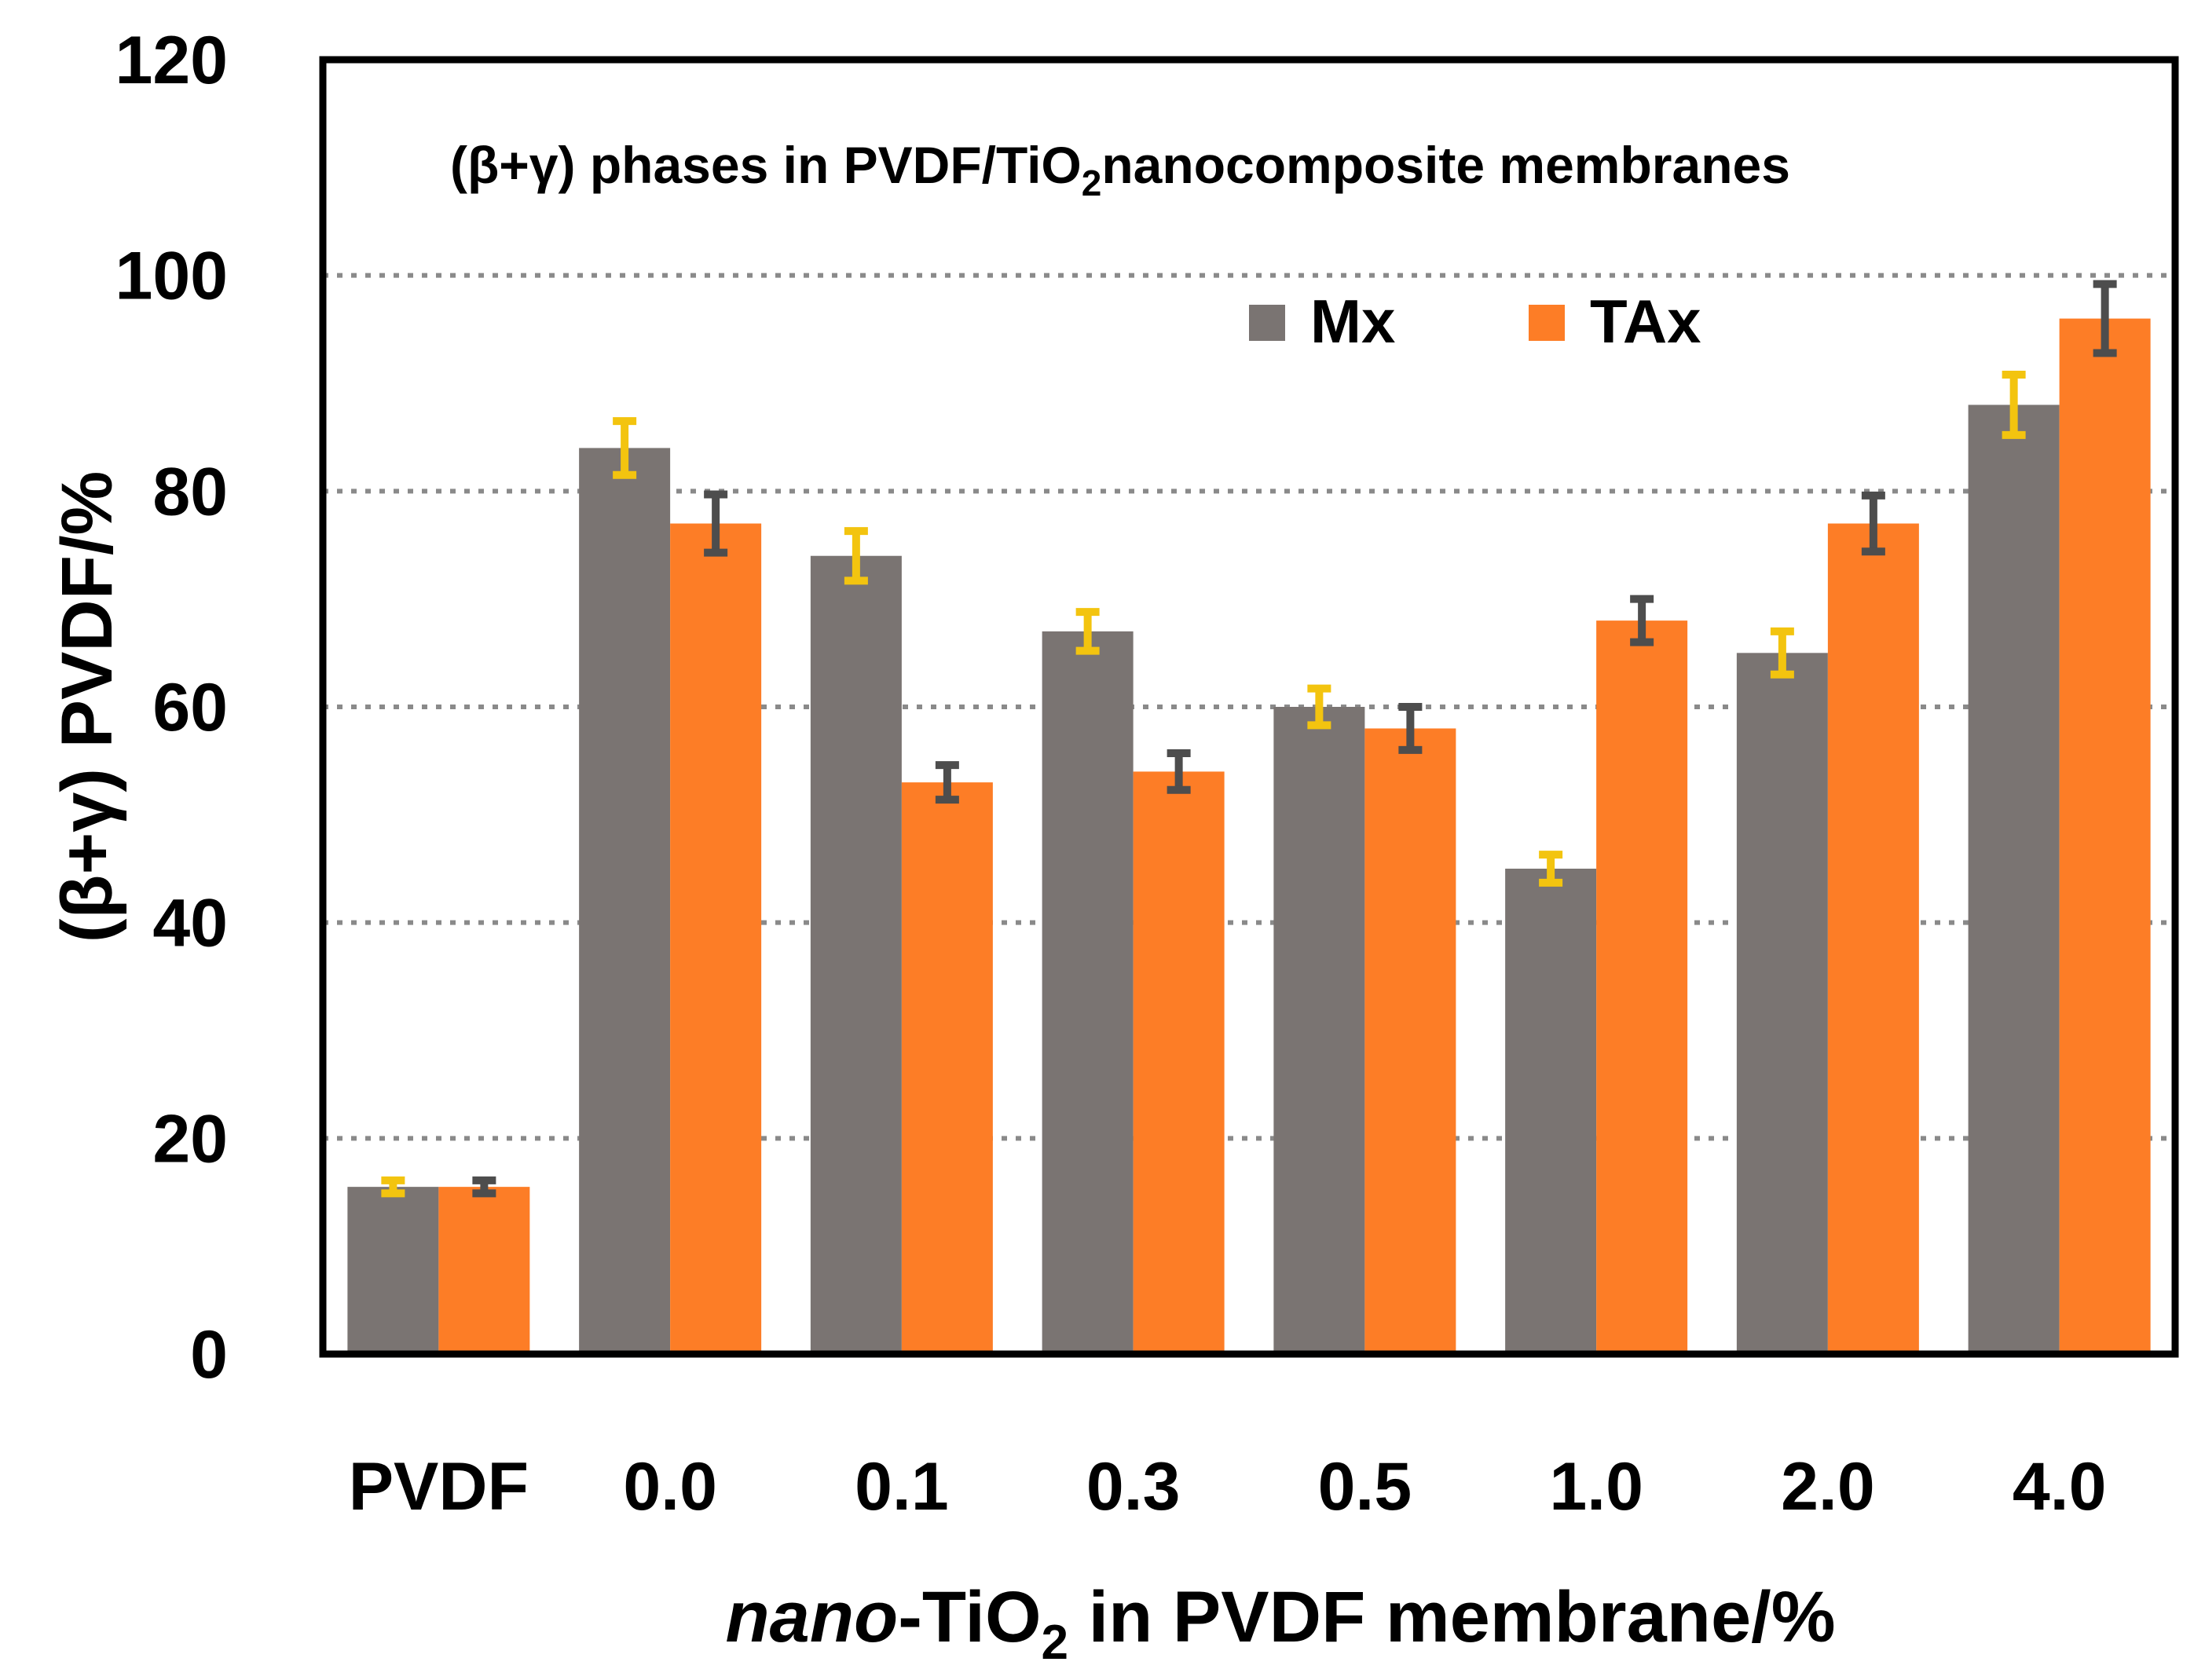  I want to click on y-tick-label: 40, so click(190, 923).